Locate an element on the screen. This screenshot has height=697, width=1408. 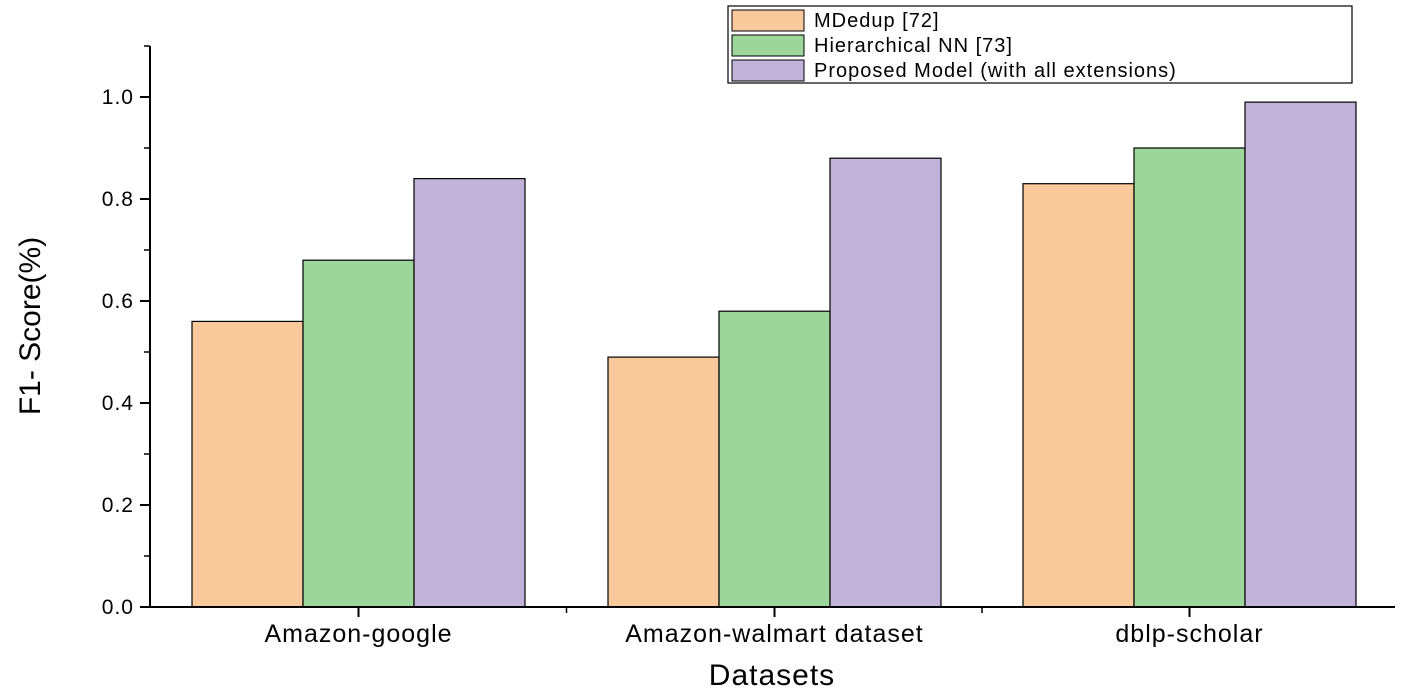
y-tick-label-4: 0.8 is located at coordinates (118, 199).